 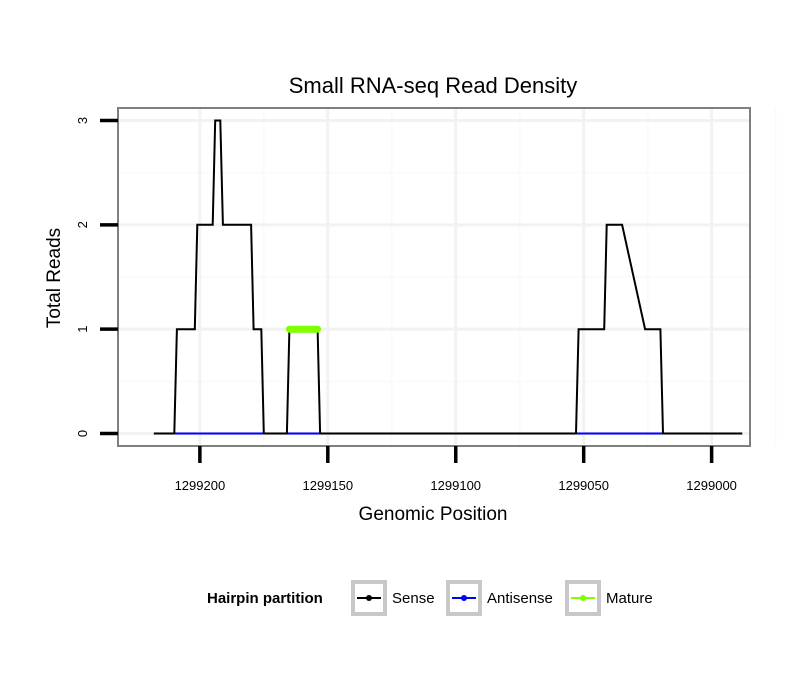 What do you see at coordinates (583, 598) in the screenshot?
I see `legend-point-mature` at bounding box center [583, 598].